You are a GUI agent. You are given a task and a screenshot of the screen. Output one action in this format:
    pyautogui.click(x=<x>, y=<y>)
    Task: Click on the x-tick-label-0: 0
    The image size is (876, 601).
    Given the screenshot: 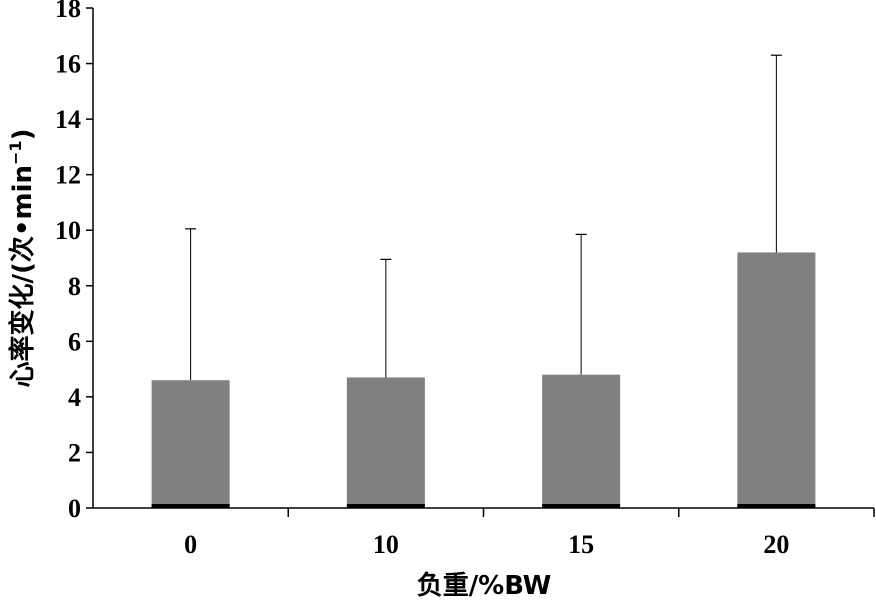 What is the action you would take?
    pyautogui.click(x=190, y=544)
    